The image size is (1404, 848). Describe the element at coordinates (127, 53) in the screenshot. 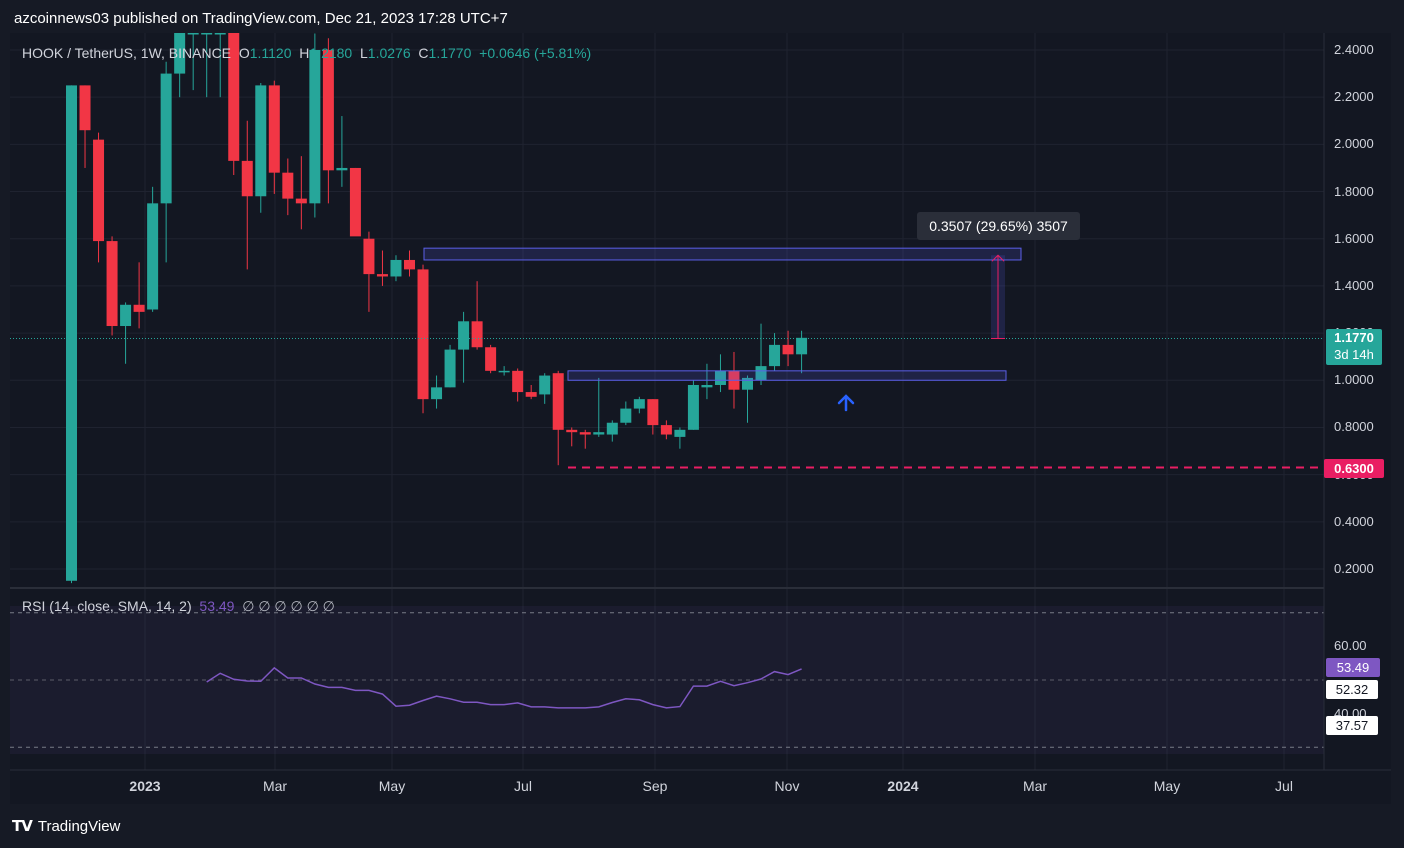

I see `symbol-name: HOOK / TetherUS, 1W, BINANCE` at that location.